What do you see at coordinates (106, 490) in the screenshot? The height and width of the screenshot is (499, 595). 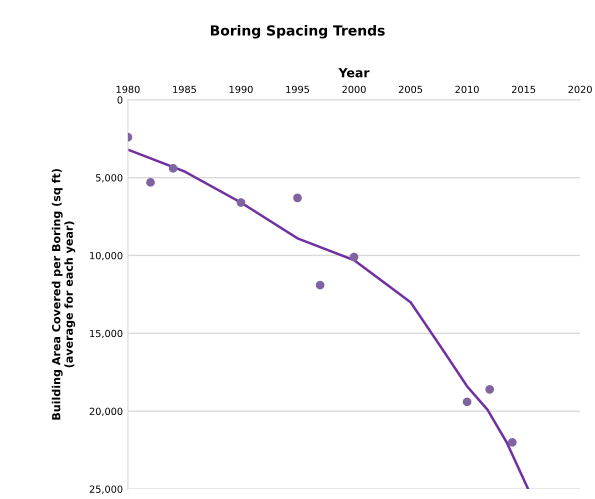 I see `y-tick-label: 25,000` at bounding box center [106, 490].